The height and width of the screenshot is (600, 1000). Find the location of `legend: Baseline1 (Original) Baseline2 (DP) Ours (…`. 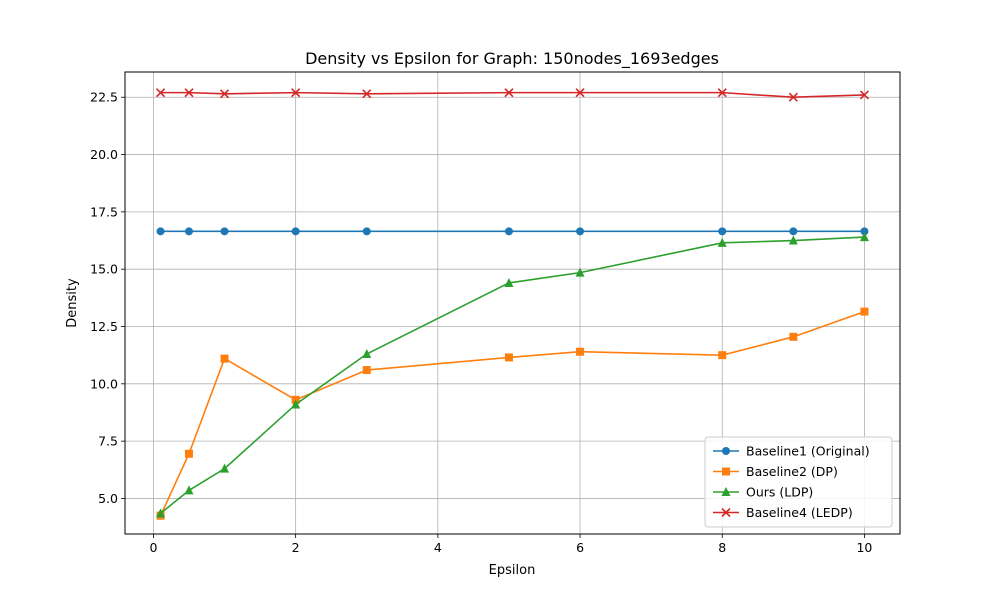

legend: Baseline1 (Original) Baseline2 (DP) Ours (… is located at coordinates (798, 482).